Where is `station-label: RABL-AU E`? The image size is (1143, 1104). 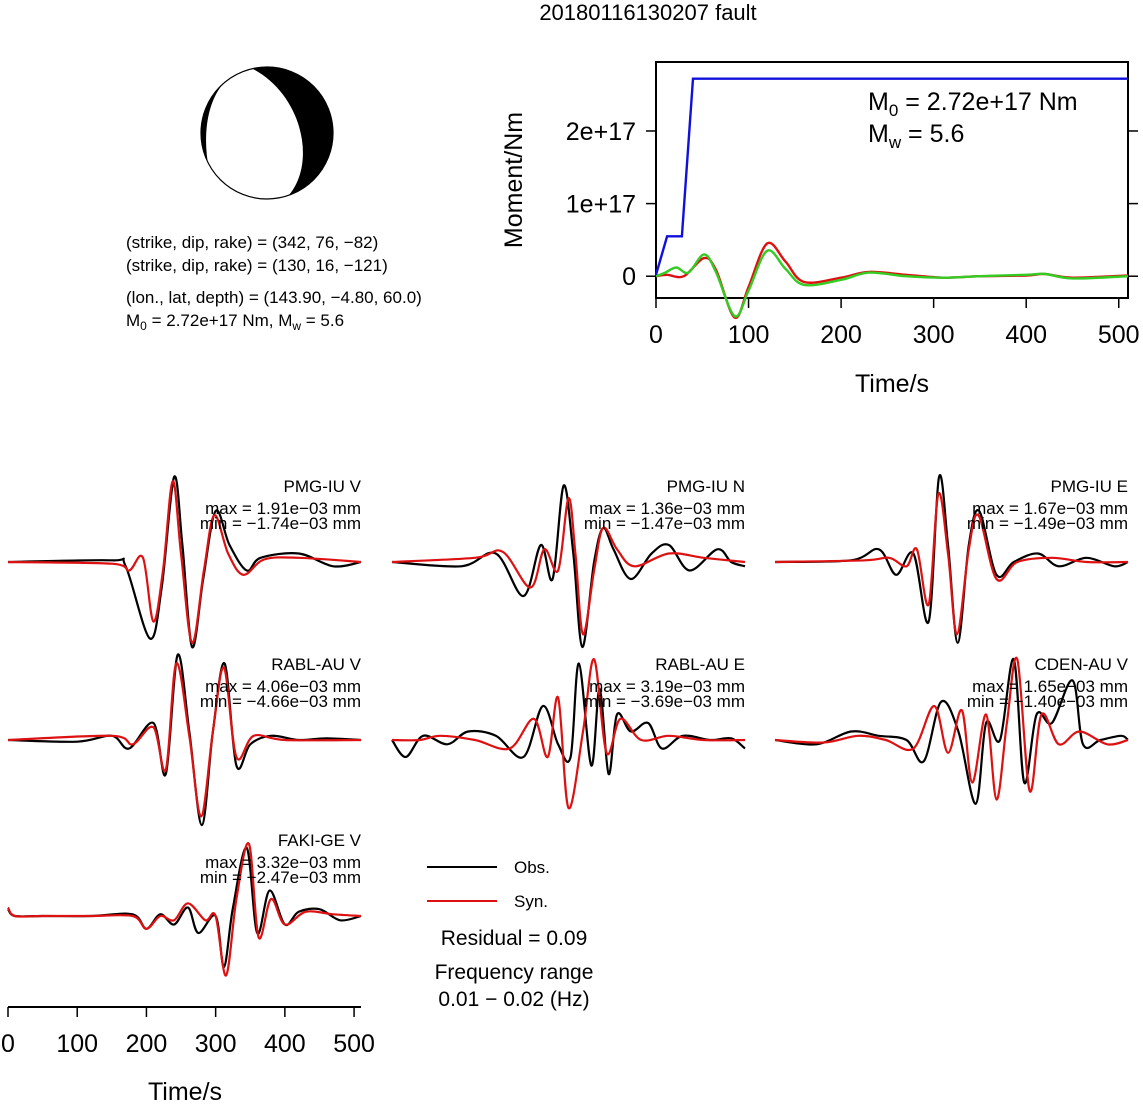 station-label: RABL-AU E is located at coordinates (700, 664).